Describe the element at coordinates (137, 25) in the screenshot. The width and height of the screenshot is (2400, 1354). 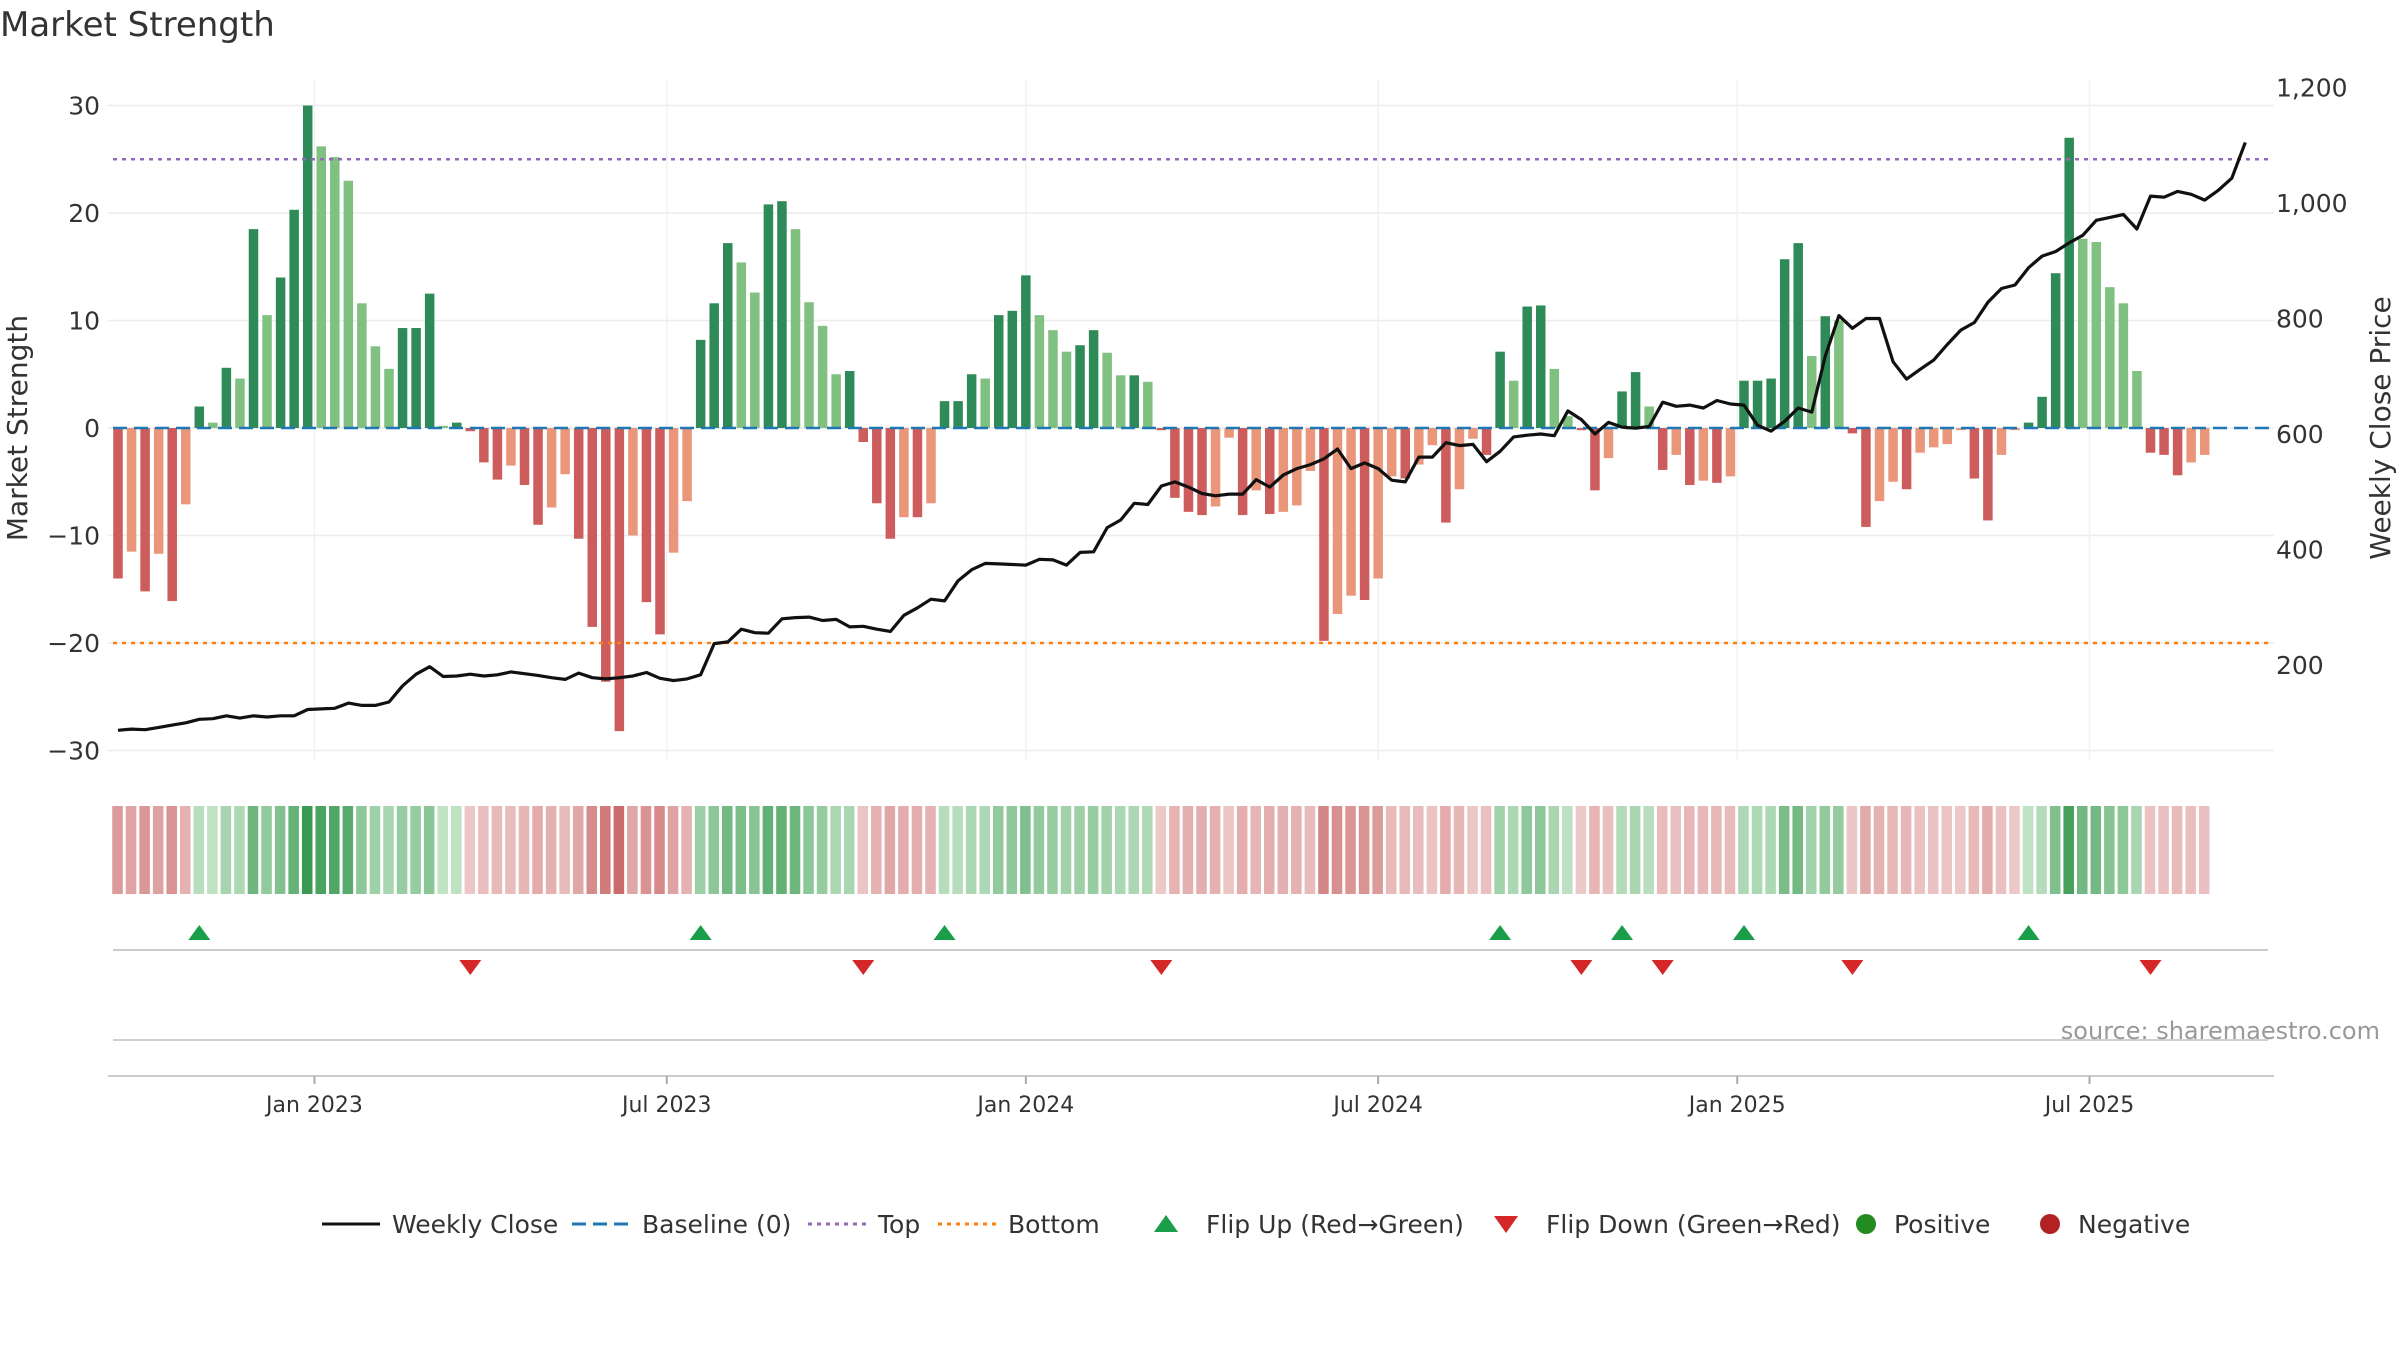
I see `chart-title: Market Strength` at that location.